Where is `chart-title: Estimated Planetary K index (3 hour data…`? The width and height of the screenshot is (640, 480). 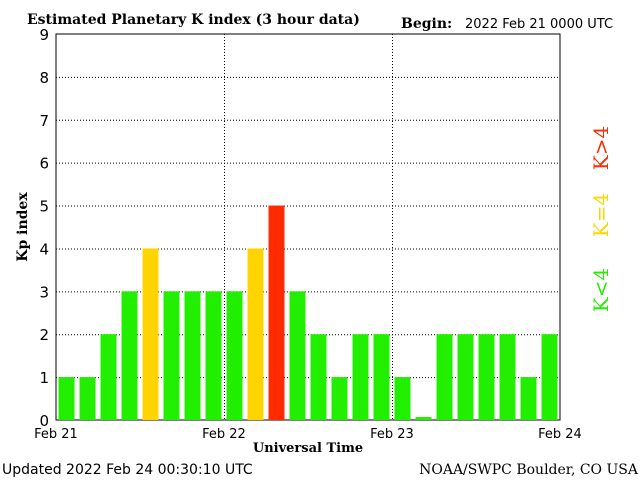 chart-title: Estimated Planetary K index (3 hour data… is located at coordinates (193, 20).